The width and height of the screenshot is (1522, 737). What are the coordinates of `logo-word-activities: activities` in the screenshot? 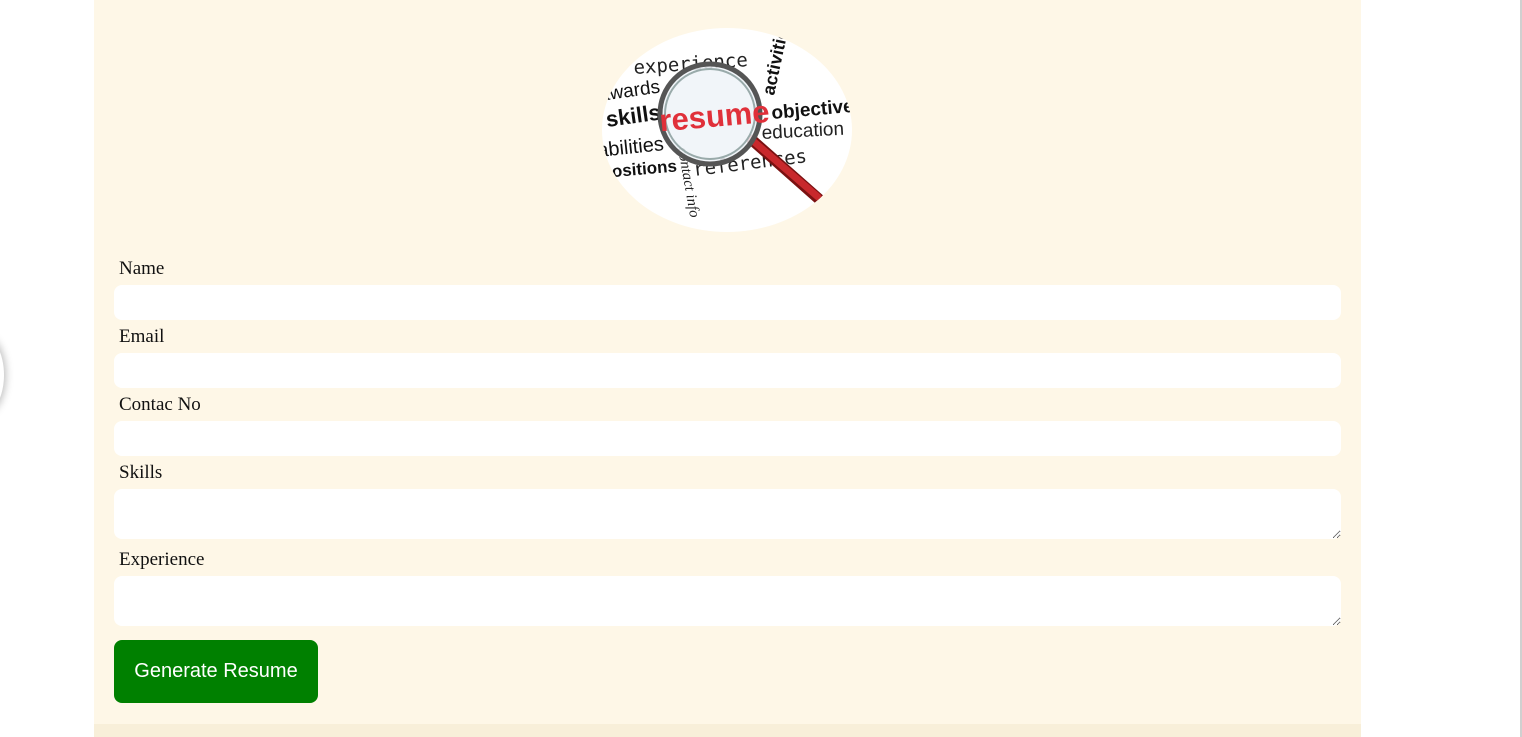 It's located at (776, 62).